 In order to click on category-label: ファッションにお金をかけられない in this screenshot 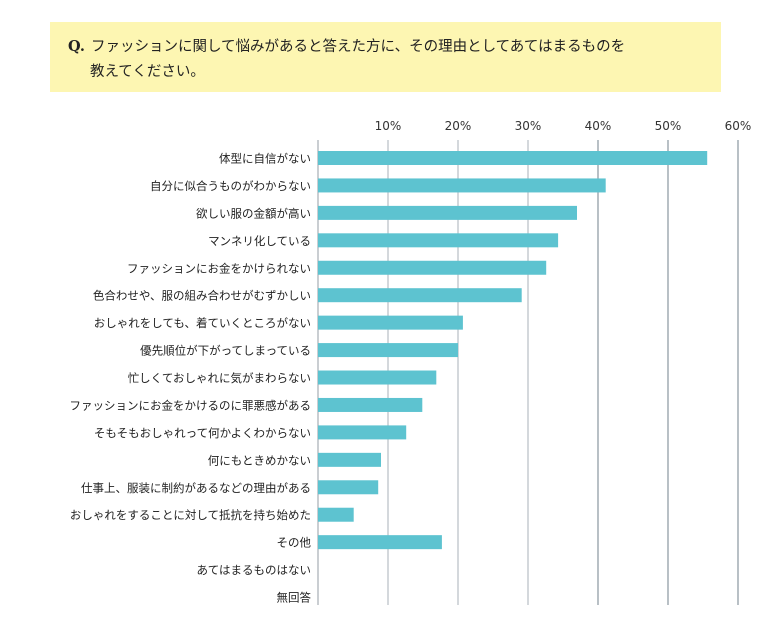, I will do `click(219, 268)`.